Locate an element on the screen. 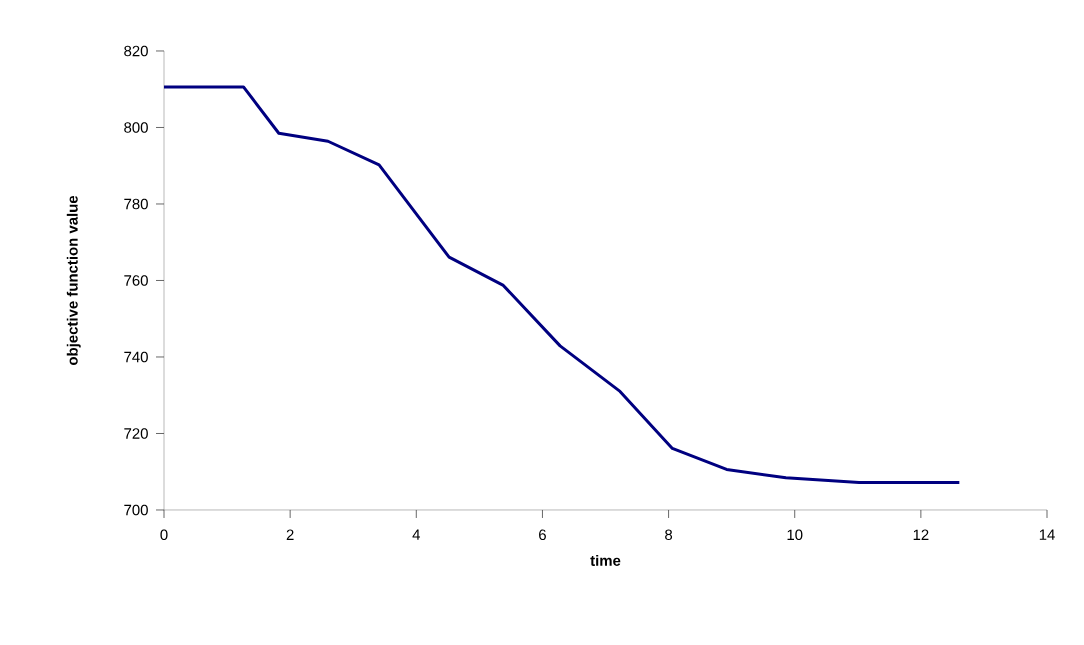  y-tick-label: 780 is located at coordinates (136, 204).